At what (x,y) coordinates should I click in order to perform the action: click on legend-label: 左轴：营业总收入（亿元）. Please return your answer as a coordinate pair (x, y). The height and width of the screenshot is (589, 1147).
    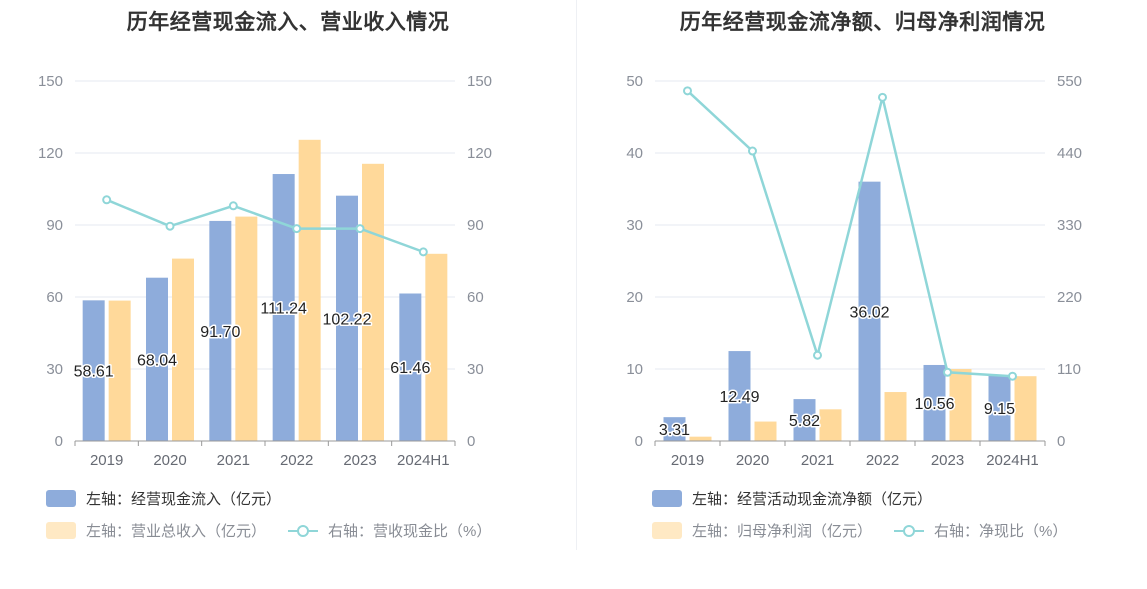
    Looking at the image, I should click on (176, 531).